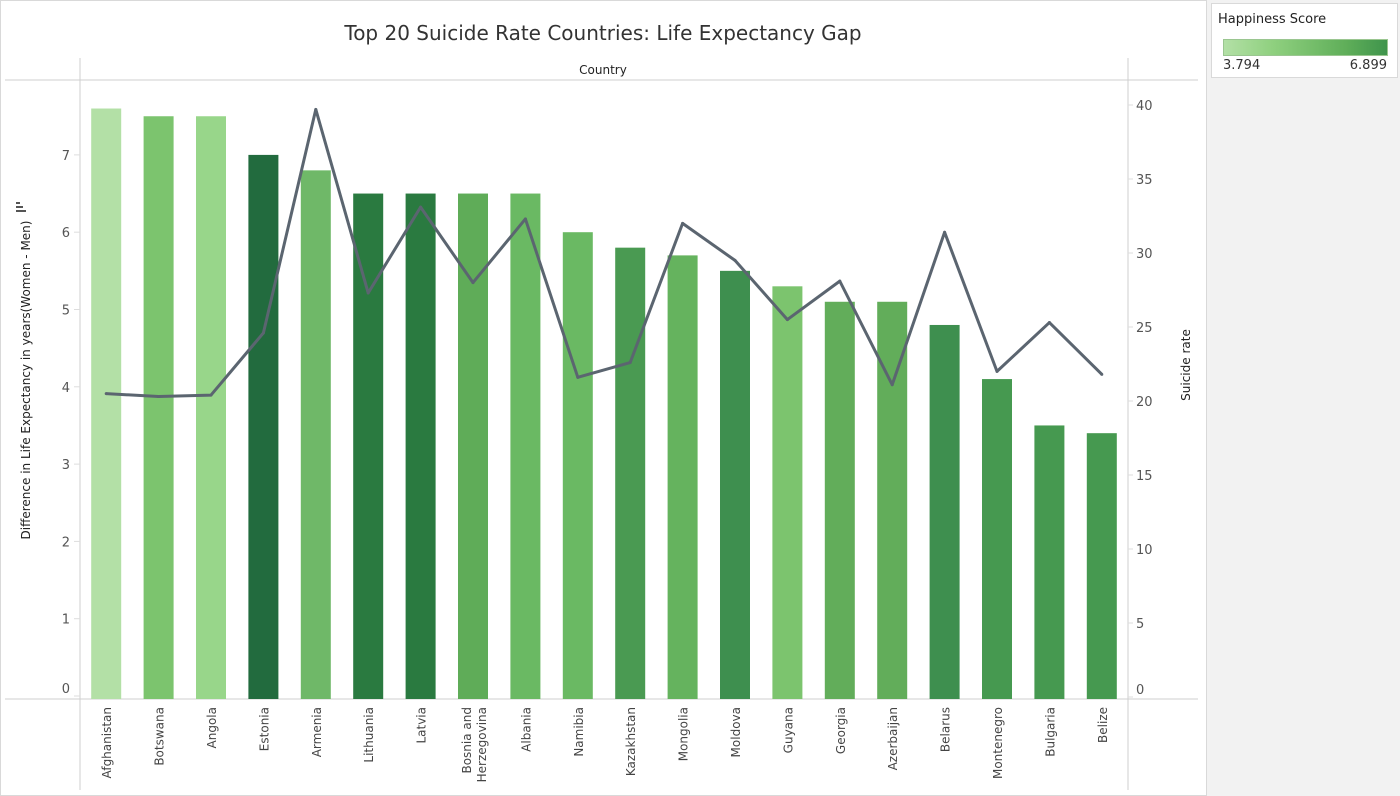 This screenshot has height=796, width=1400. What do you see at coordinates (212, 727) in the screenshot?
I see `category-label: Angola` at bounding box center [212, 727].